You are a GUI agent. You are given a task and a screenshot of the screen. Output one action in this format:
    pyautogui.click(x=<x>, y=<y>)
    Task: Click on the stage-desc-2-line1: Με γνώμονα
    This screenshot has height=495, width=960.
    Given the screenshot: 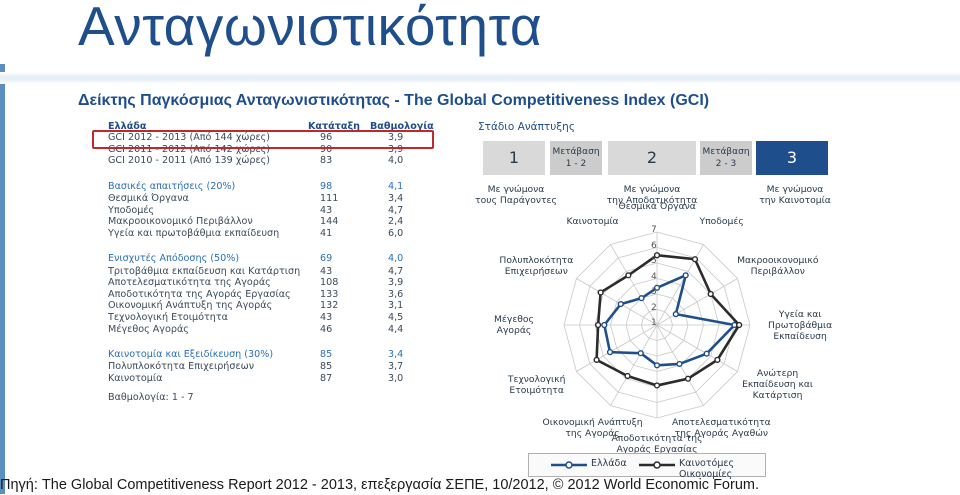 What is the action you would take?
    pyautogui.click(x=652, y=189)
    